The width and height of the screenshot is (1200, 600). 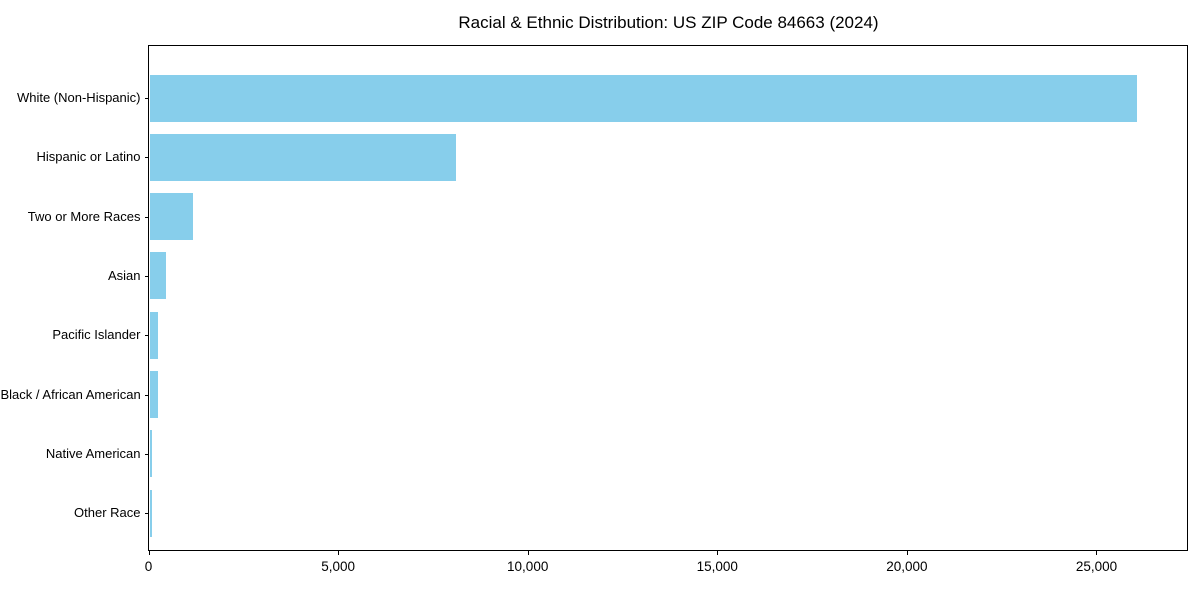 I want to click on x-tick-label: 0, so click(x=148, y=566).